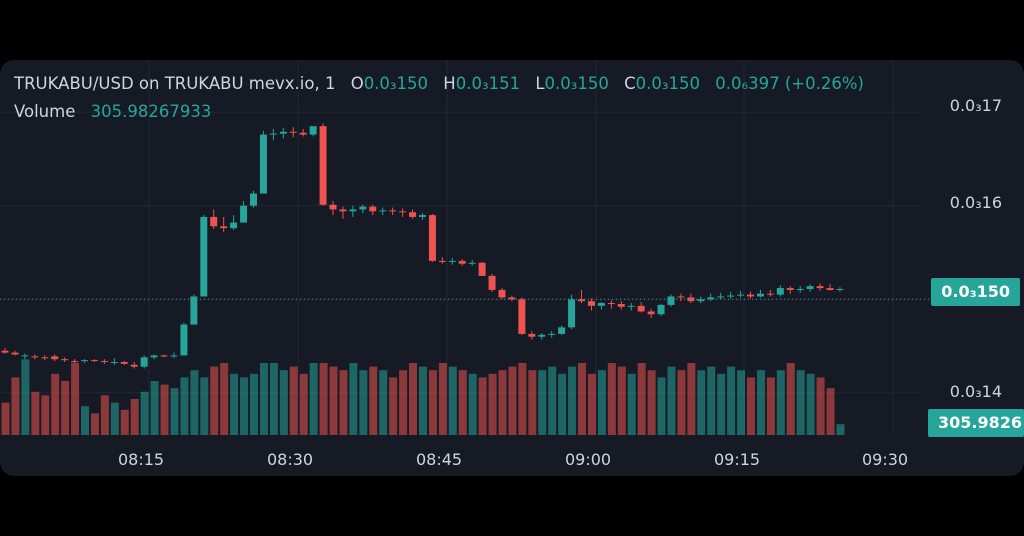 The image size is (1024, 536). What do you see at coordinates (588, 459) in the screenshot?
I see `time-tick-label: 09:00` at bounding box center [588, 459].